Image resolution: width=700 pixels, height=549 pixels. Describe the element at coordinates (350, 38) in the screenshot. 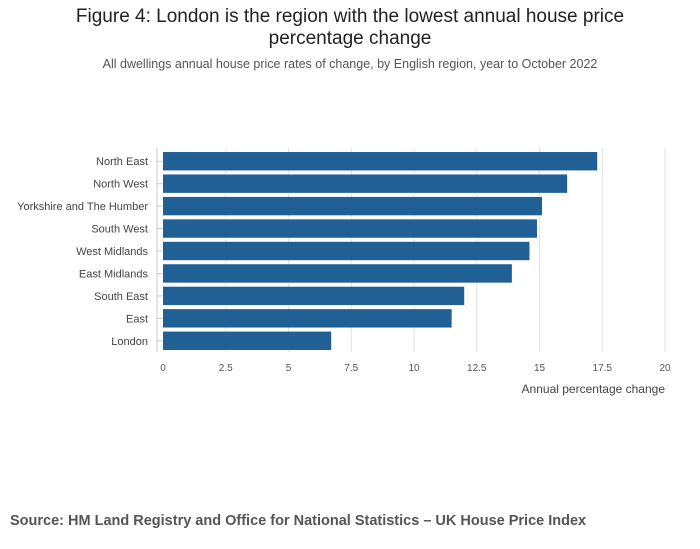

I see `chart-title-line-2: percentage change` at that location.